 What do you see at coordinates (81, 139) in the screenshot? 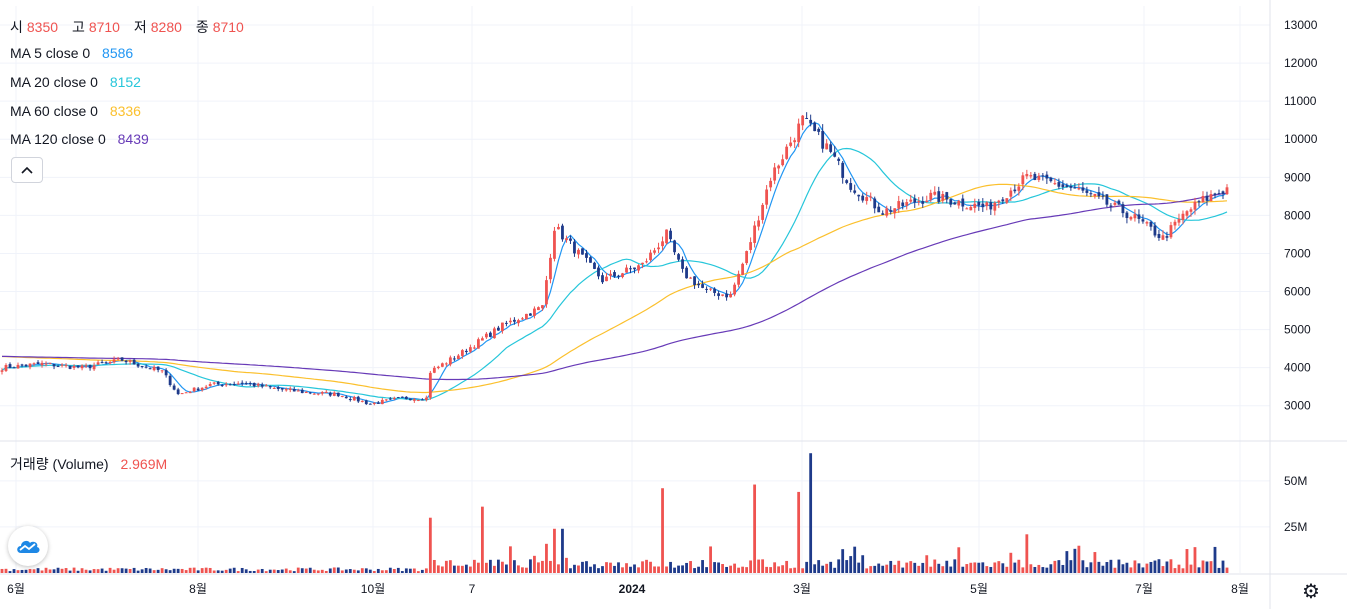
I see `ma120-legend: MA 120 close 0 8439` at bounding box center [81, 139].